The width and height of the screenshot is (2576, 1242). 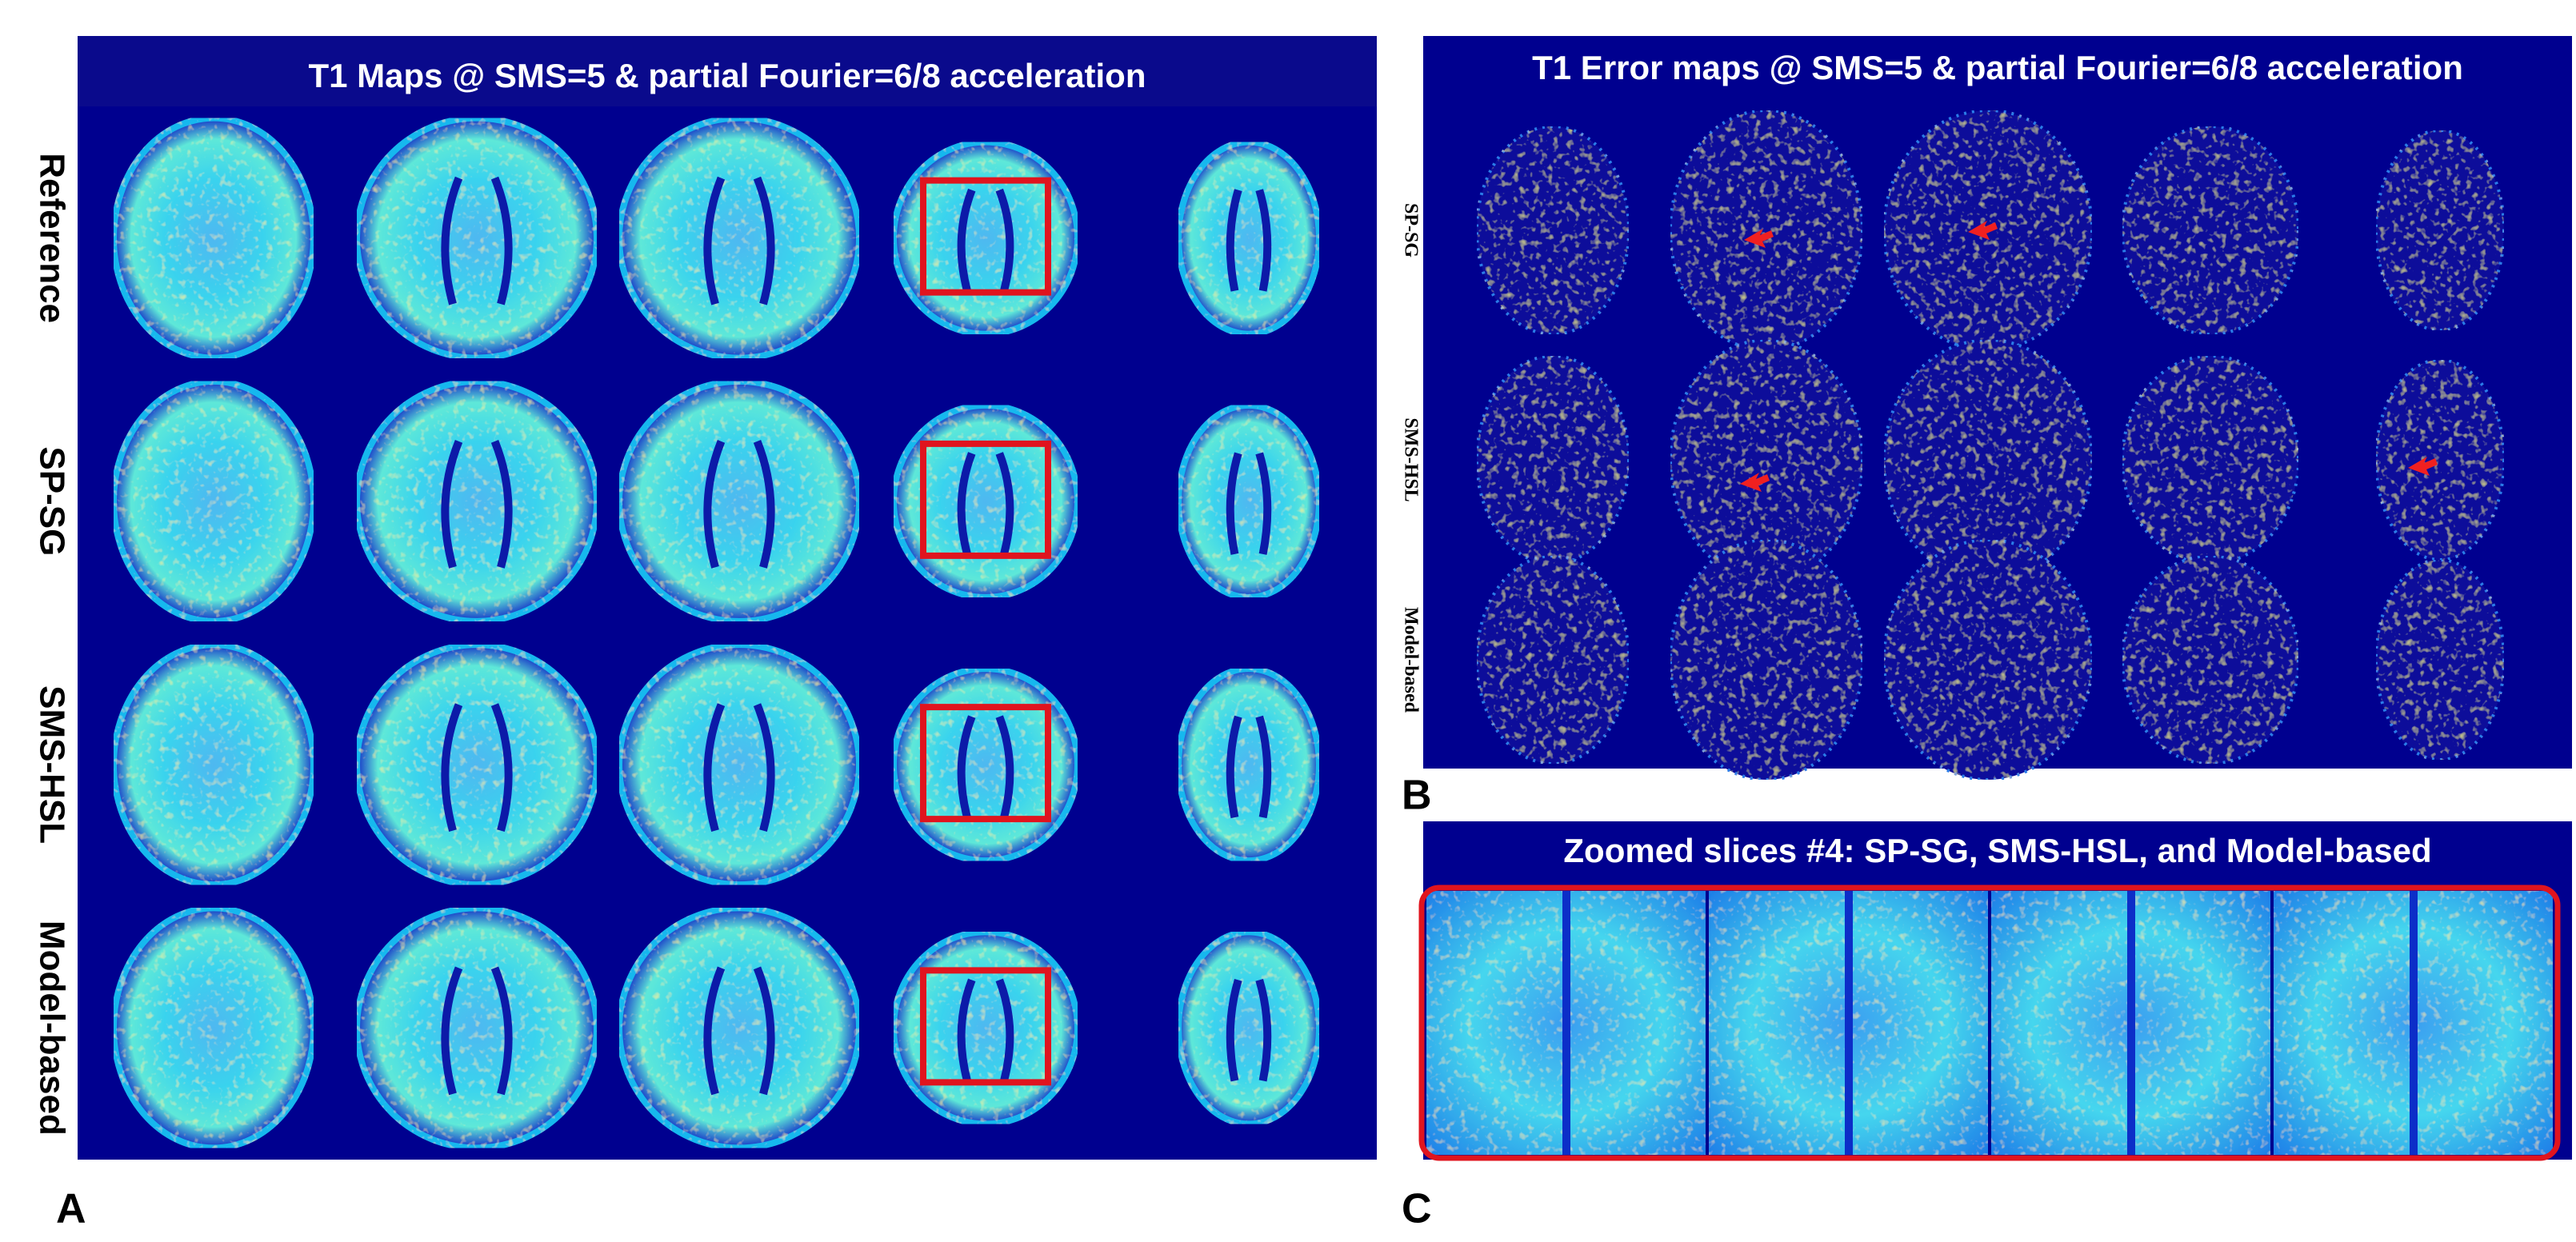 I want to click on panel-a-rows: Reference SP-SG SMS-HSL Model-based, so click(x=51, y=644).